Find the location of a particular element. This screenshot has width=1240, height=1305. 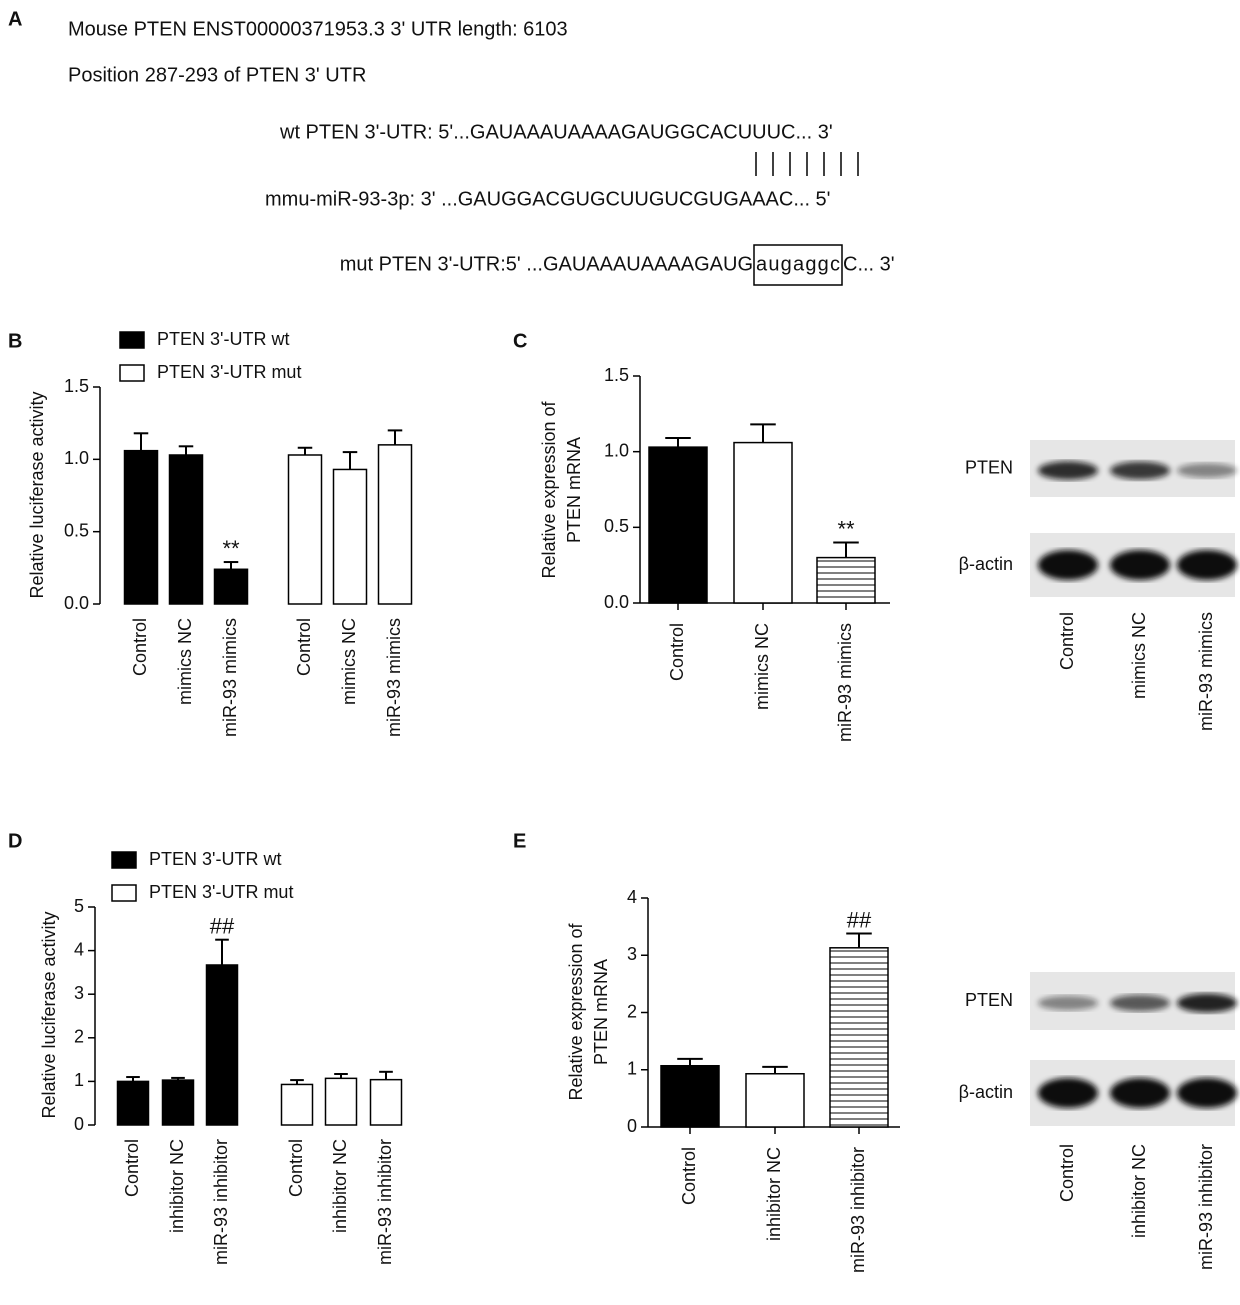

mutation-box is located at coordinates (798, 265).